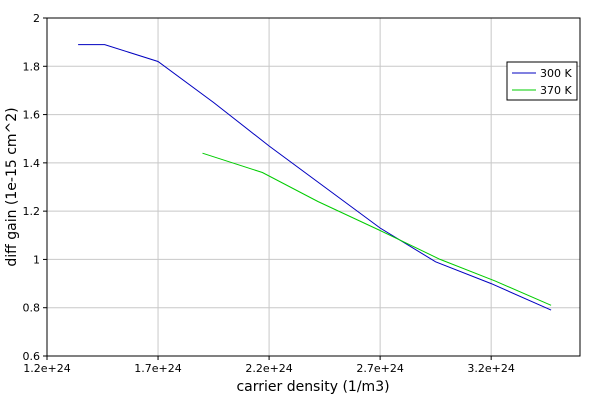 The height and width of the screenshot is (400, 600). I want to click on x-tick-label: 1.2e+24, so click(46, 368).